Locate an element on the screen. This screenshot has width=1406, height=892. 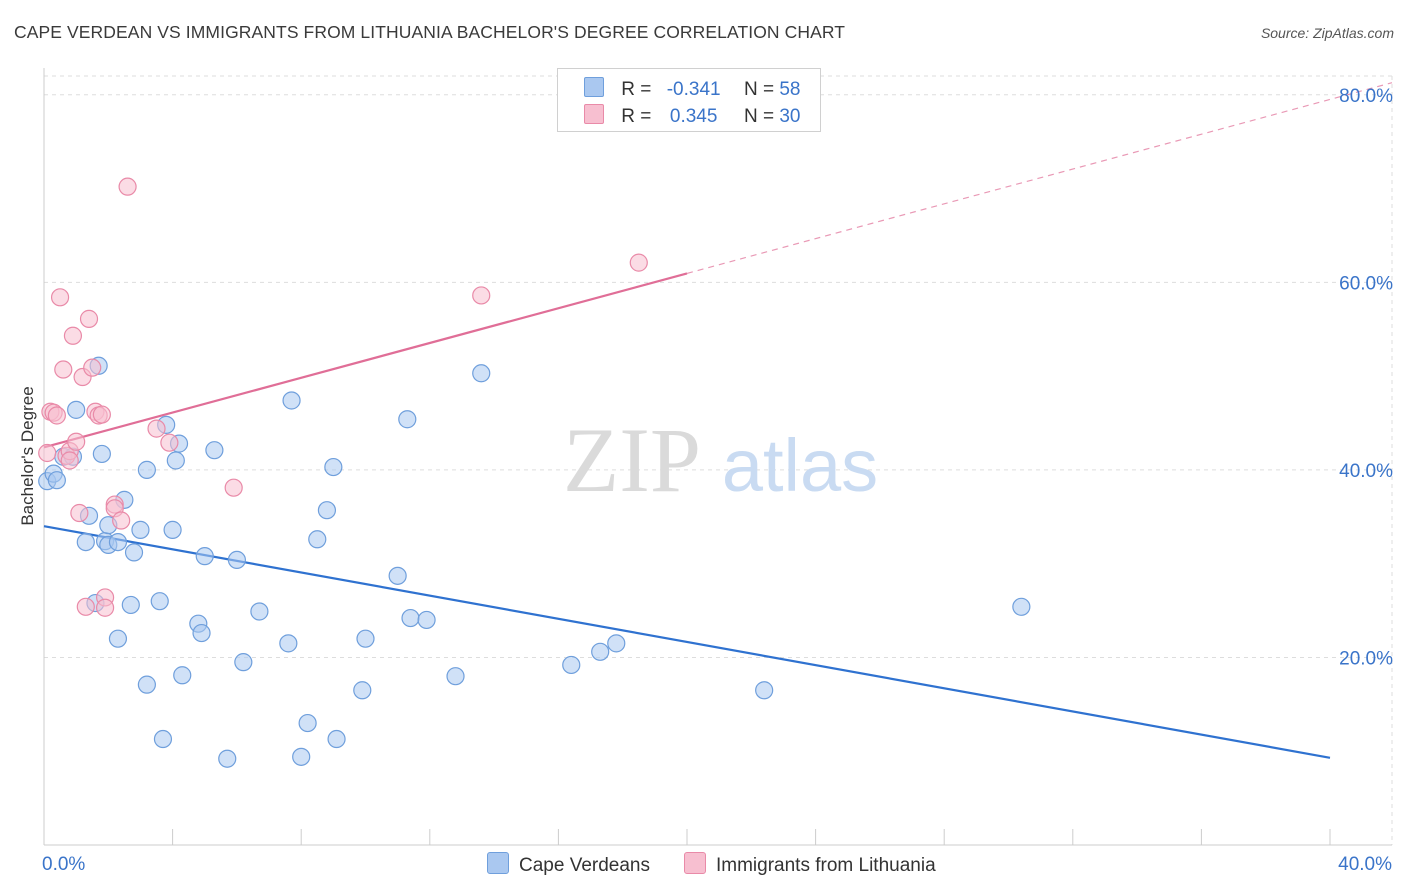
x-tick-labels: 0.0% 40.0% is located at coordinates (717, 864).